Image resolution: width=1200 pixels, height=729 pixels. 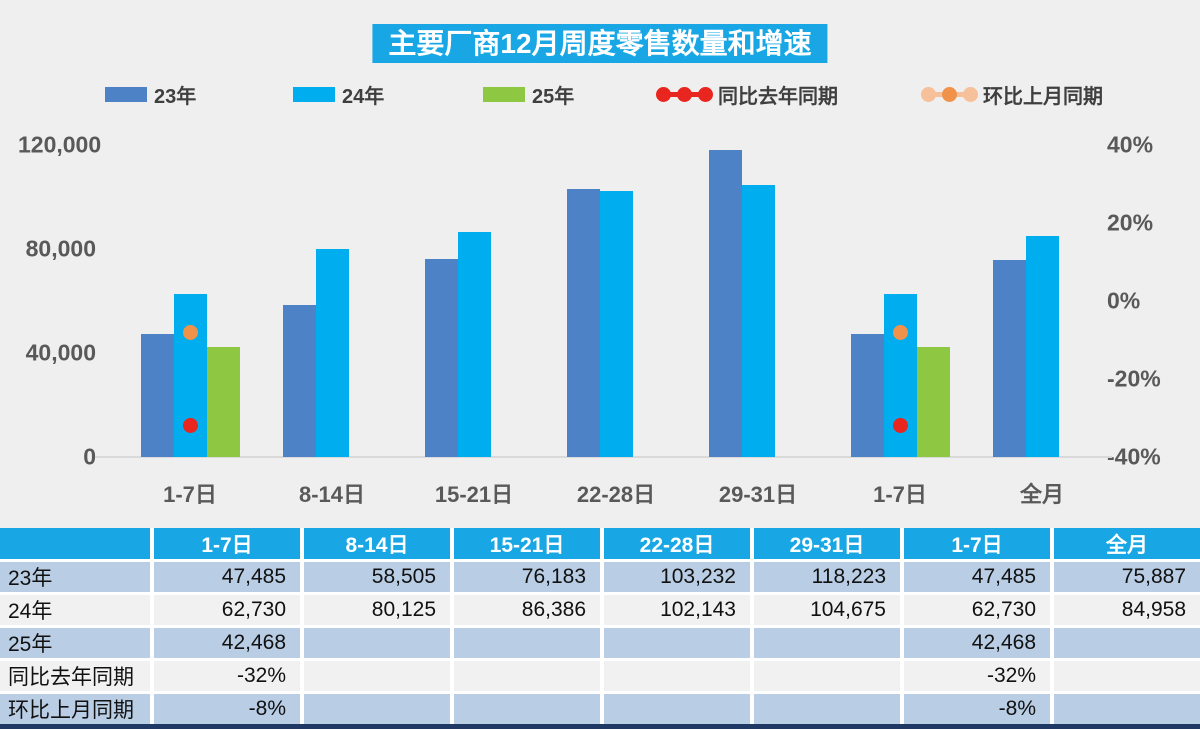 What do you see at coordinates (758, 320) in the screenshot?
I see `bar-24年-29-31日` at bounding box center [758, 320].